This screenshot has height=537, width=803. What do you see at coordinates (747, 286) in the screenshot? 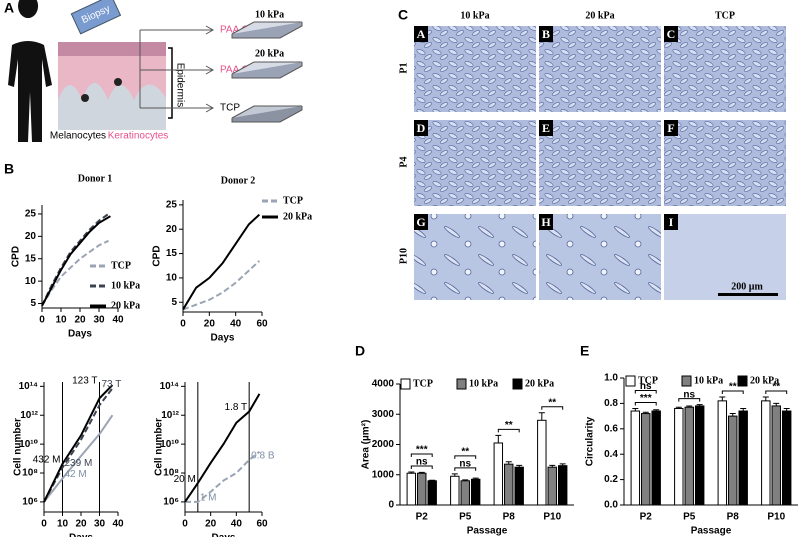
I see `scale-bar-label: 200 µm` at bounding box center [747, 286].